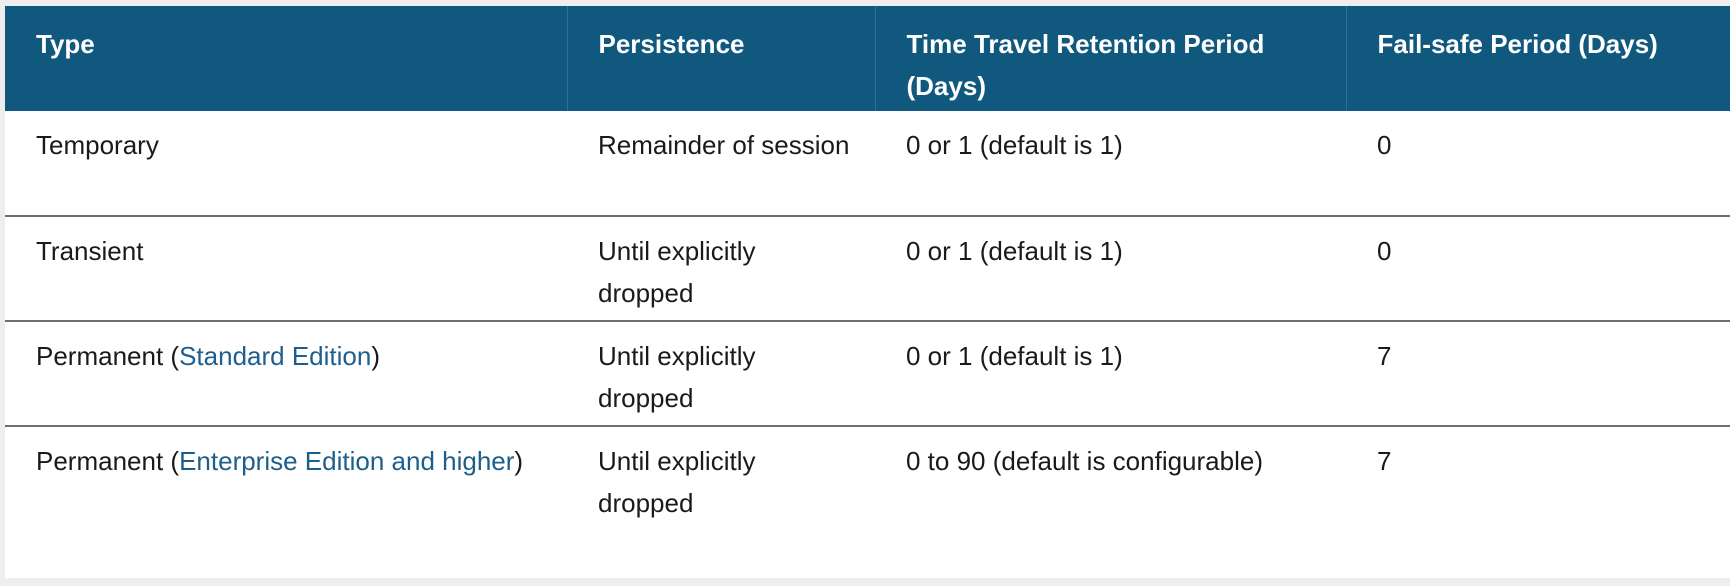  Describe the element at coordinates (1084, 461) in the screenshot. I see `cell-time-travel: 0 to 90 (default is configurable)` at that location.